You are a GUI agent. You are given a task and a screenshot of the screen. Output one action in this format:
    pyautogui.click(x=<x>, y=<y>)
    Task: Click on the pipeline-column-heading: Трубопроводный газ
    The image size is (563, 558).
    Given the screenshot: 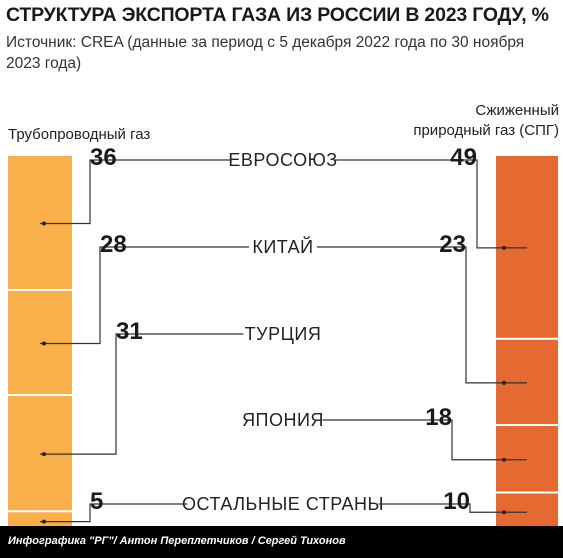 What is the action you would take?
    pyautogui.click(x=79, y=134)
    